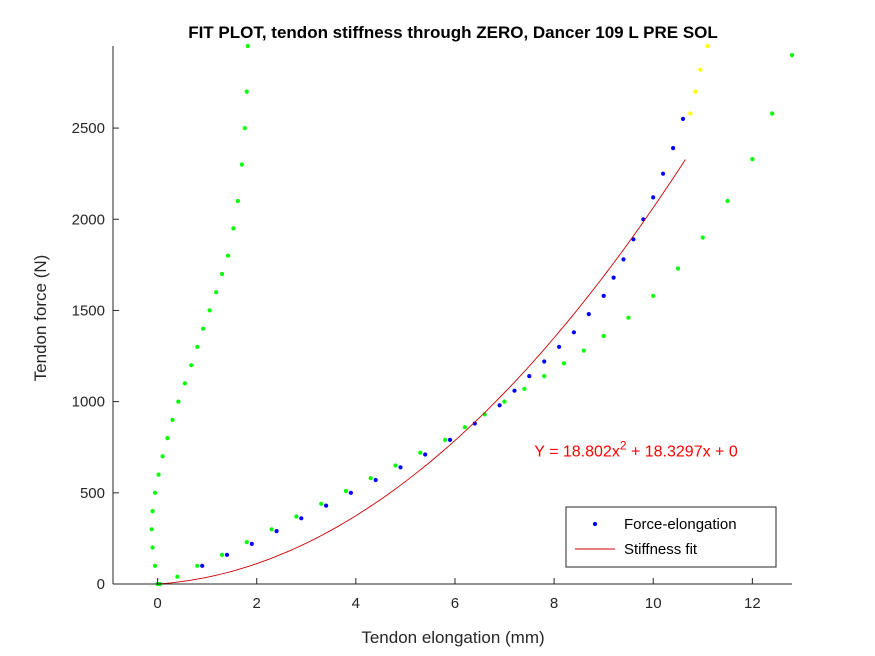  What do you see at coordinates (88, 310) in the screenshot?
I see `y-tick-label: 1500` at bounding box center [88, 310].